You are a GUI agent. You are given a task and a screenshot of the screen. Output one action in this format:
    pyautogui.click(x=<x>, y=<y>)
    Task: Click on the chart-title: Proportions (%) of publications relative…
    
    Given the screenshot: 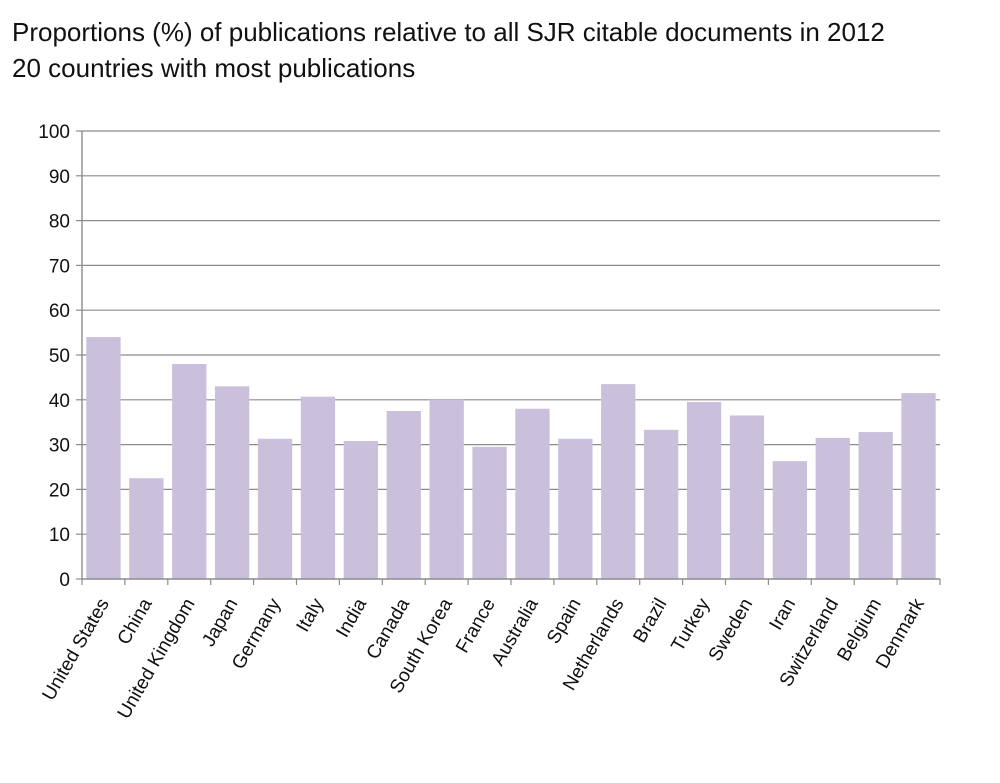 What is the action you would take?
    pyautogui.click(x=448, y=32)
    